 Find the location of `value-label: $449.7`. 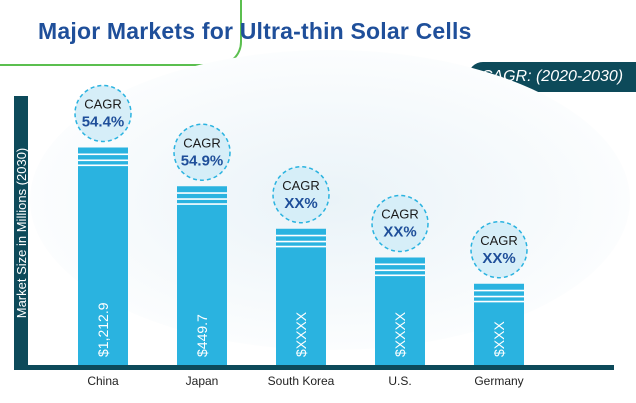

value-label: $449.7 is located at coordinates (202, 335).